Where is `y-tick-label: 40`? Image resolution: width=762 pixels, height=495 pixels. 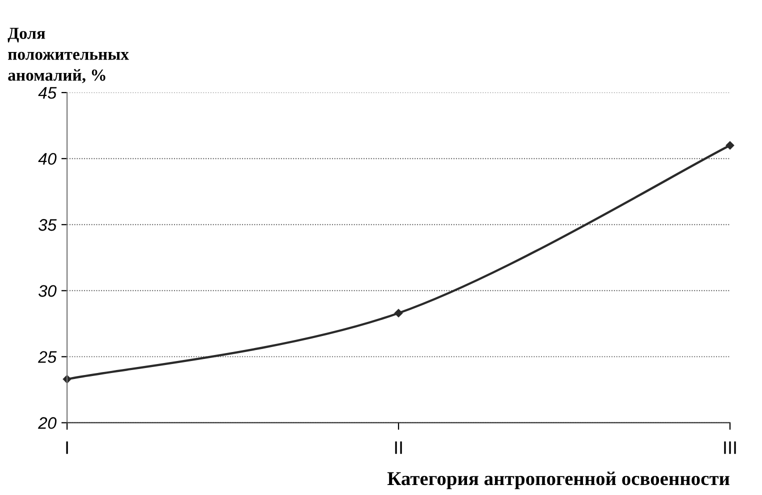
y-tick-label: 40 is located at coordinates (47, 159).